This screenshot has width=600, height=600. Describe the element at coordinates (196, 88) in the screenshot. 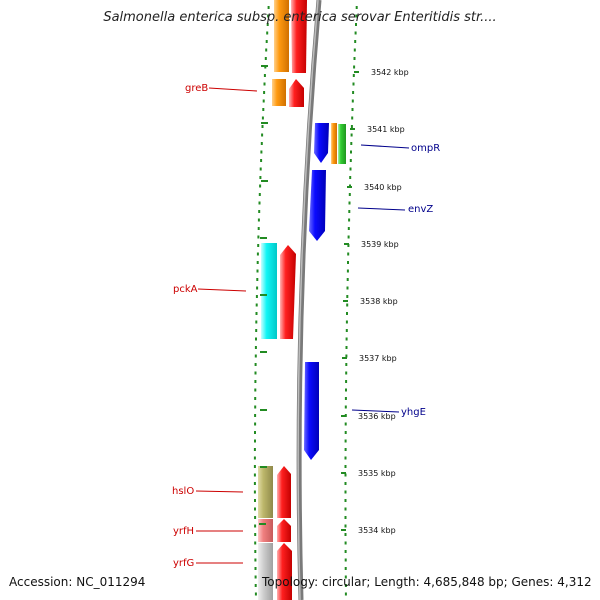

I see `gene-label-greb: greB` at that location.